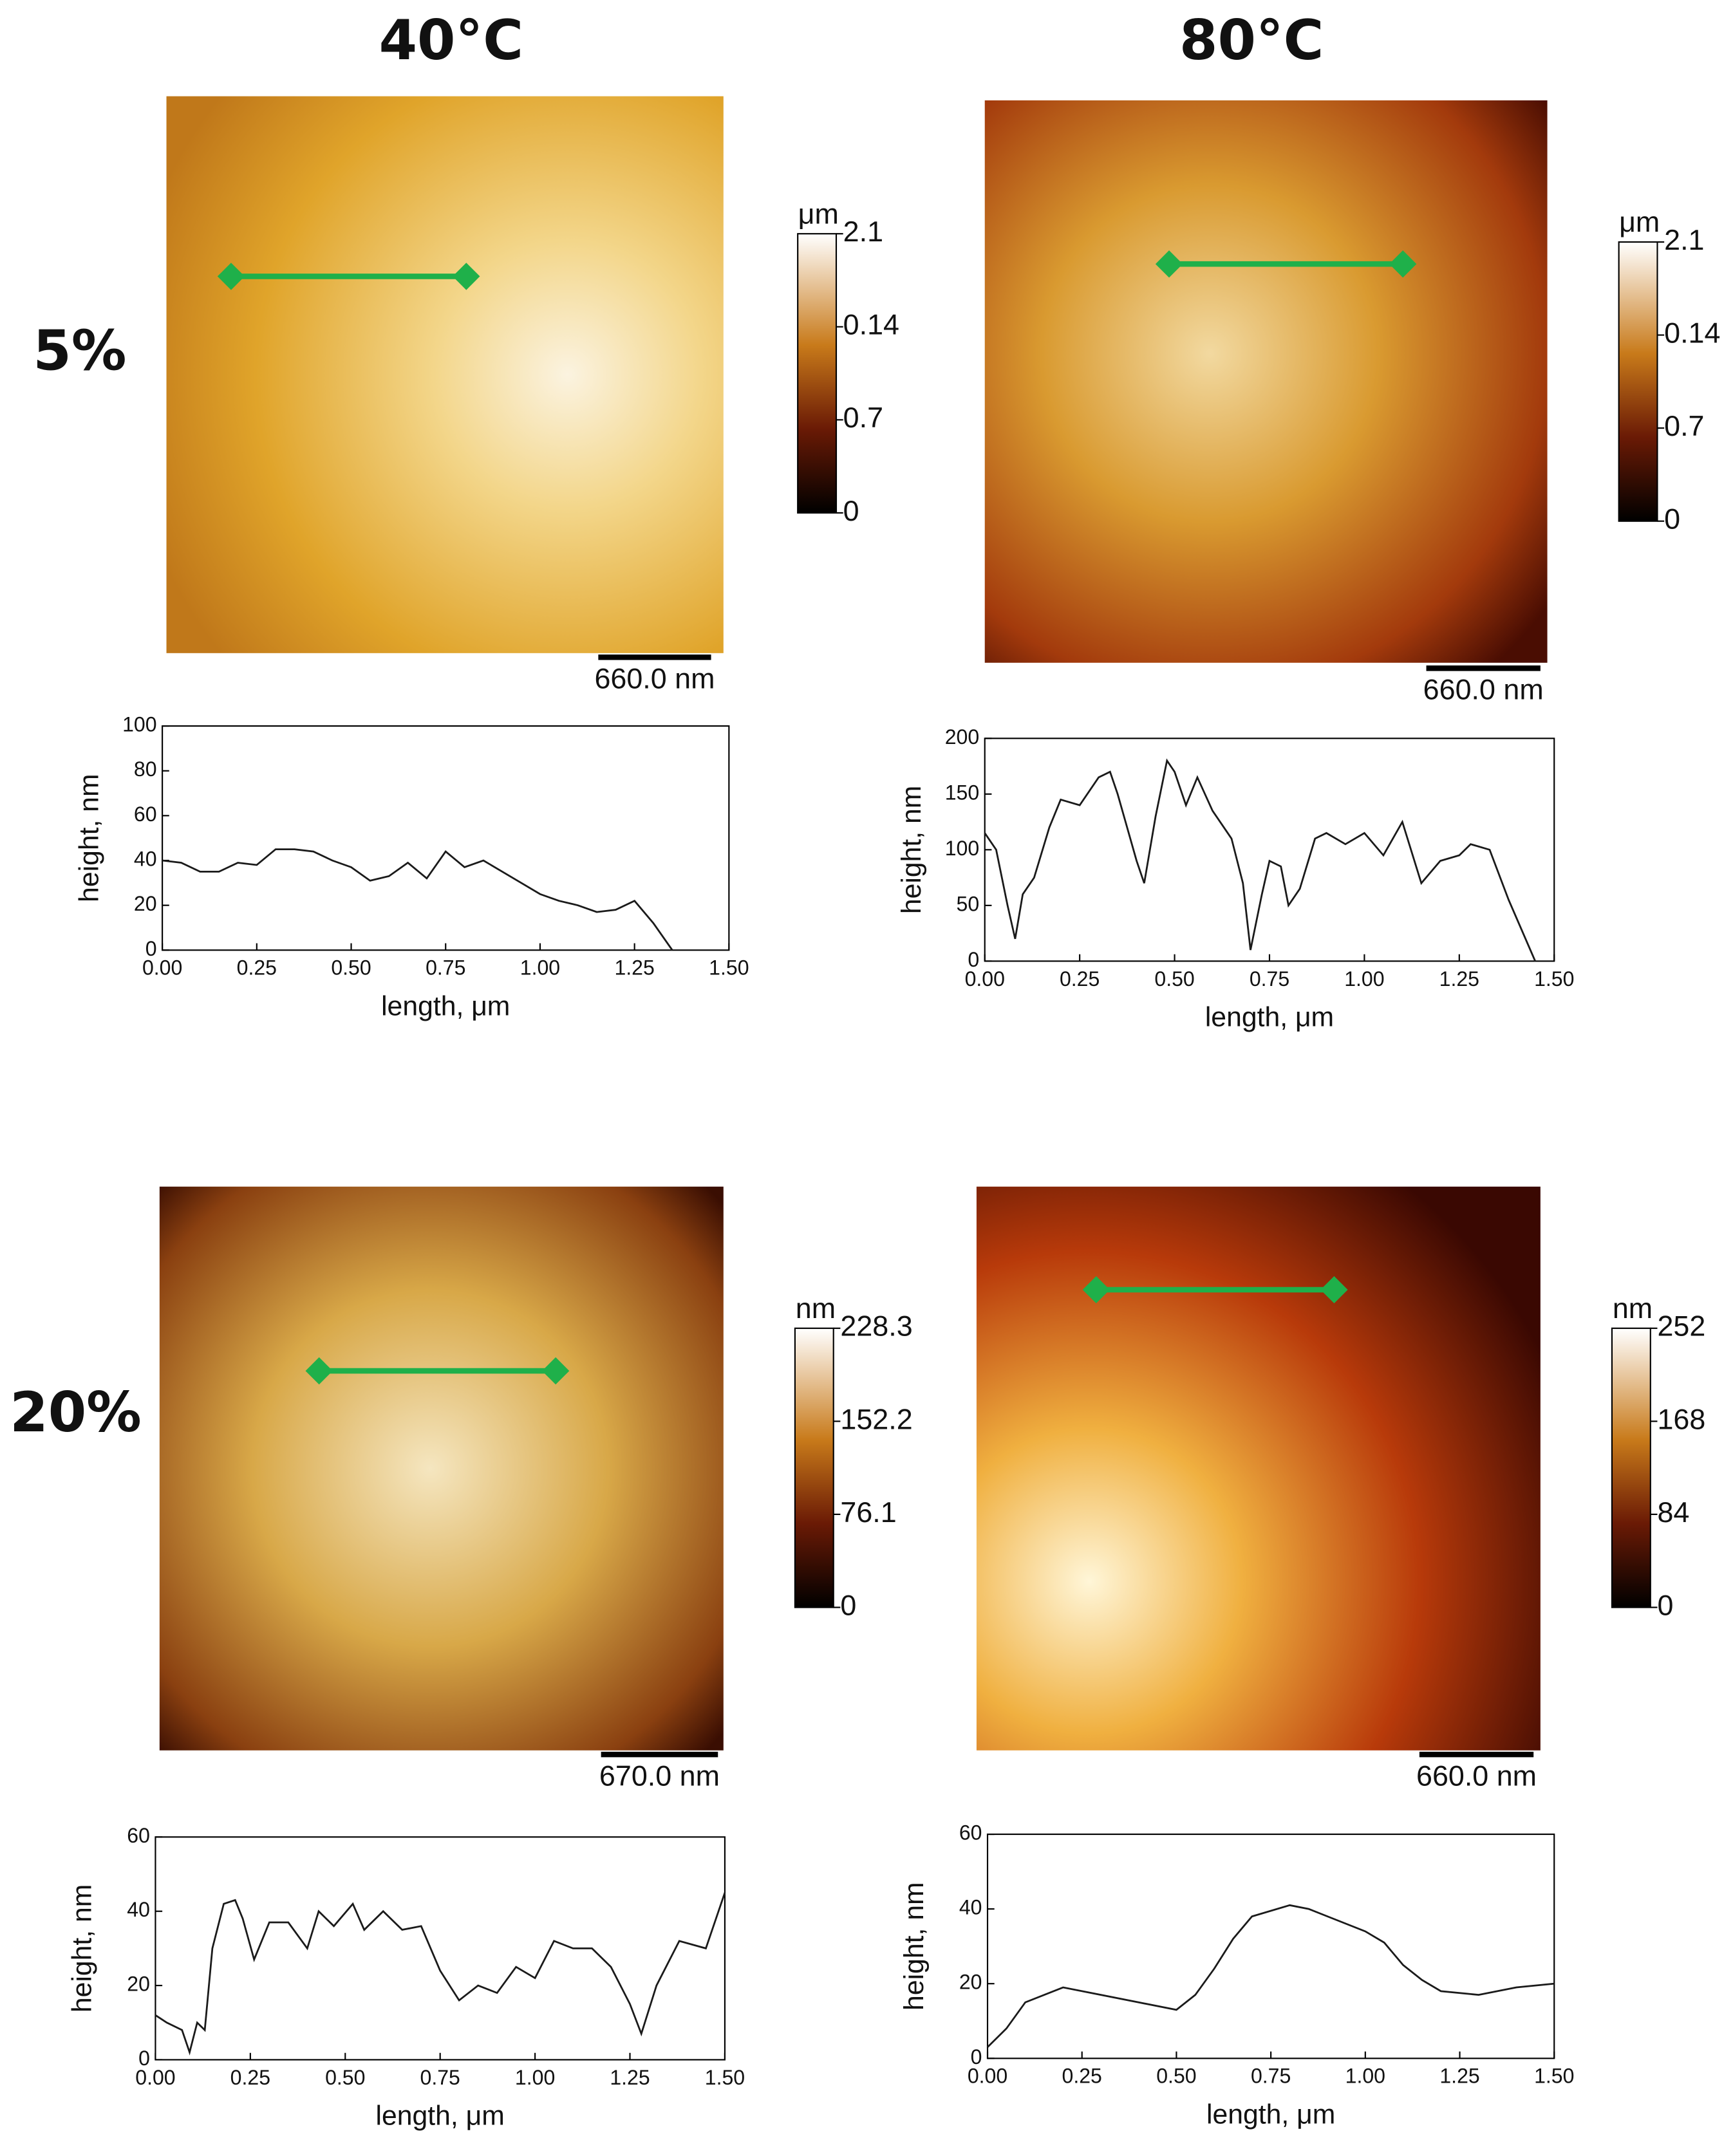 This screenshot has width=1733, height=2156. I want to click on colorbar-tick-label: 168, so click(1681, 1418).